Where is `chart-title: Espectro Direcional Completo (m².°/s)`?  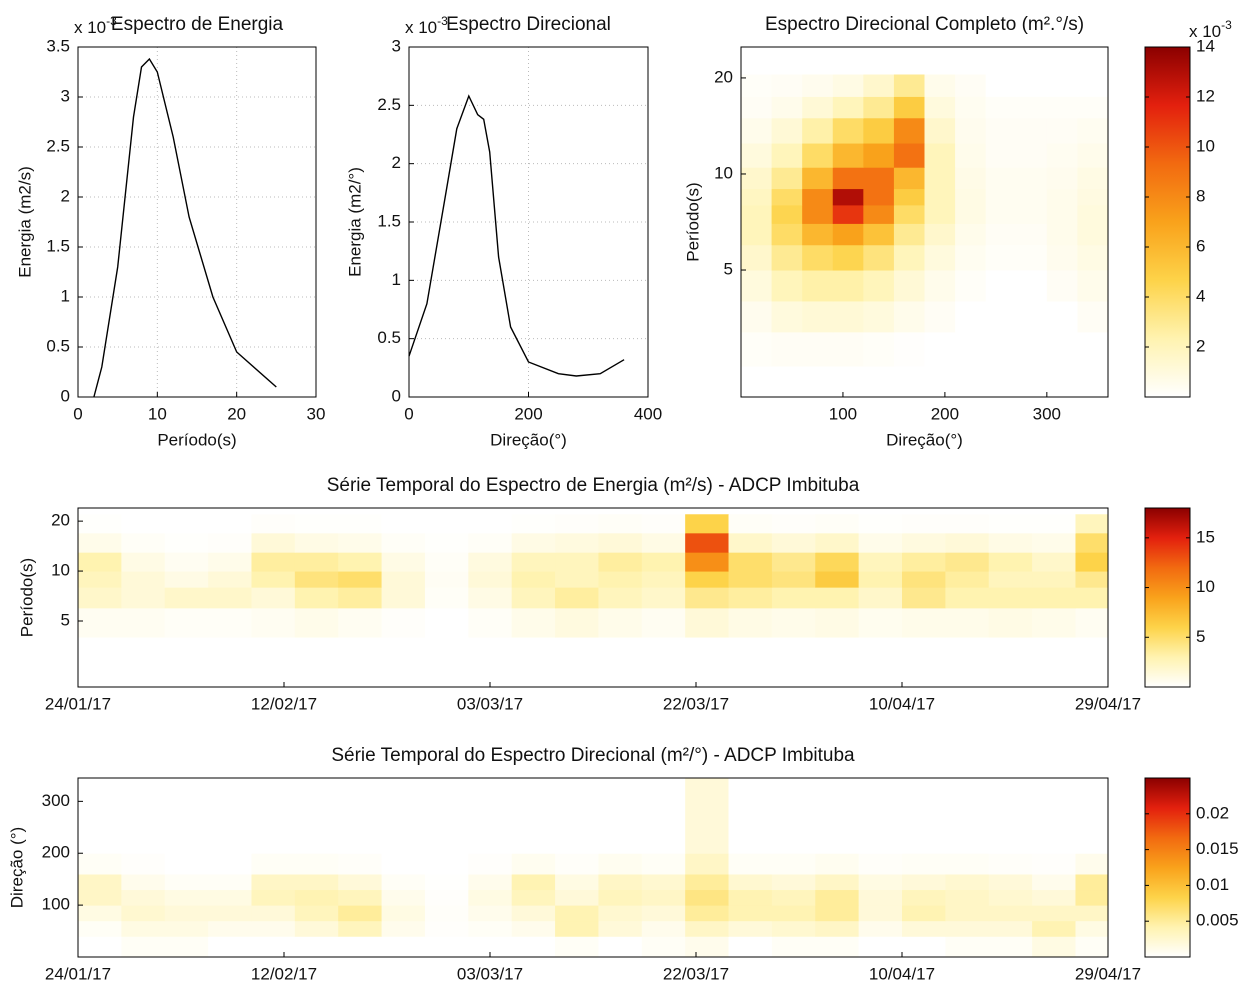
chart-title: Espectro Direcional Completo (m².°/s) is located at coordinates (924, 24).